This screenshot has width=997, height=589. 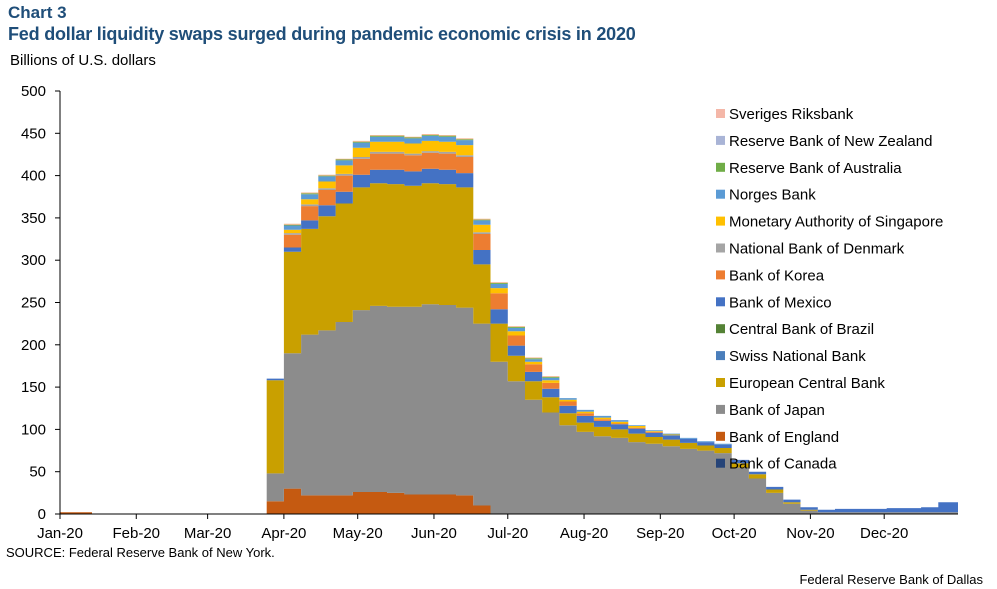 What do you see at coordinates (33, 429) in the screenshot?
I see `y-tick-label: 100` at bounding box center [33, 429].